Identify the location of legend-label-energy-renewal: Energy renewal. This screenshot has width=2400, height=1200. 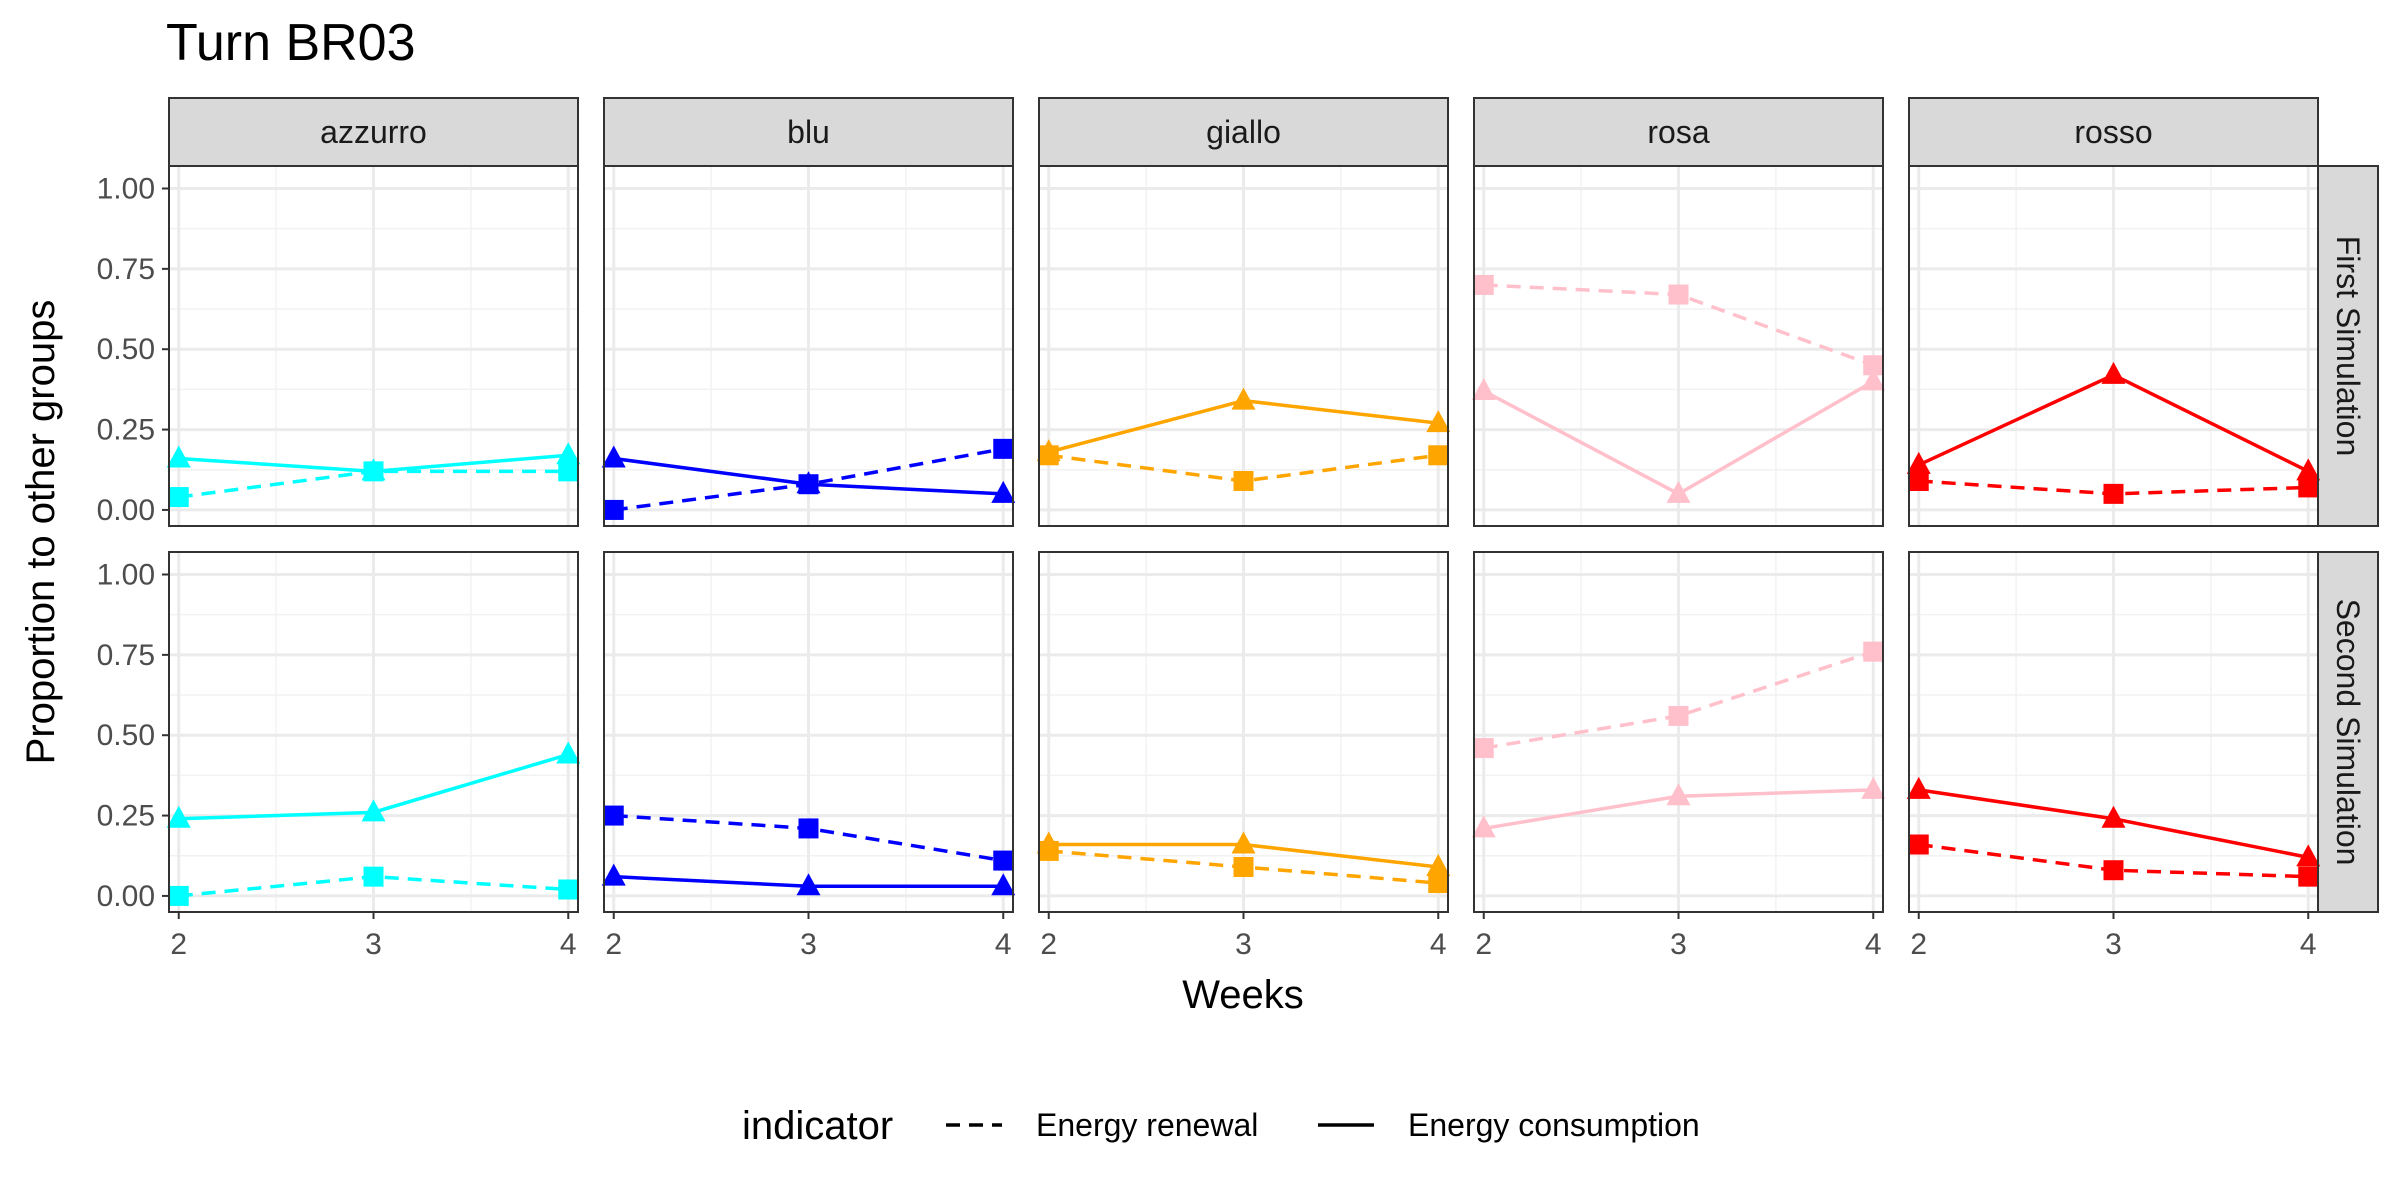
(1147, 1125).